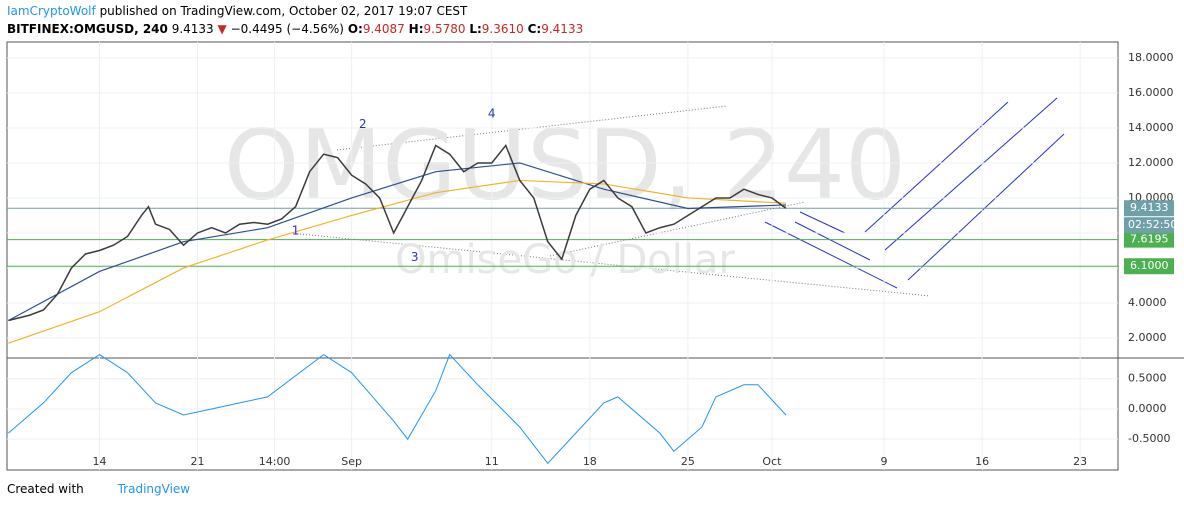 This screenshot has height=508, width=1184. Describe the element at coordinates (475, 29) in the screenshot. I see `l-label: L:` at that location.